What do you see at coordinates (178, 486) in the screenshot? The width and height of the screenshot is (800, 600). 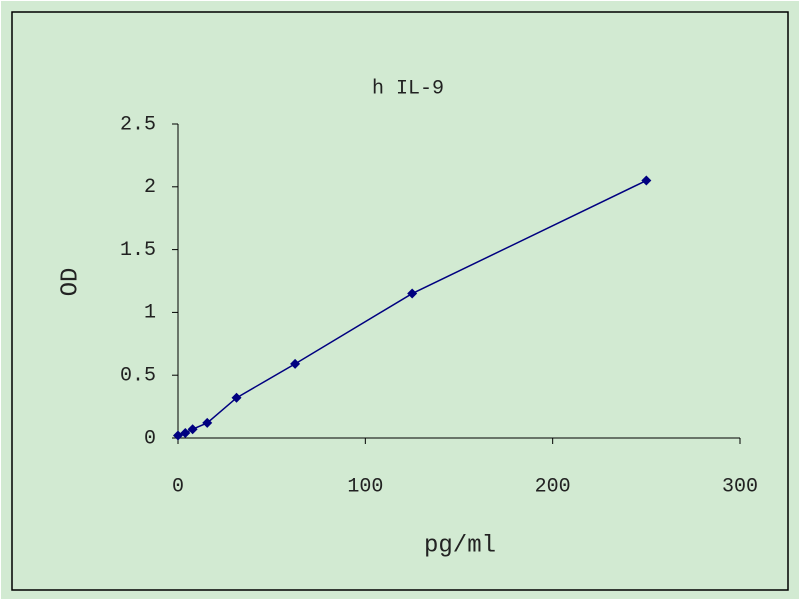 I see `x-tick-label: 0` at bounding box center [178, 486].